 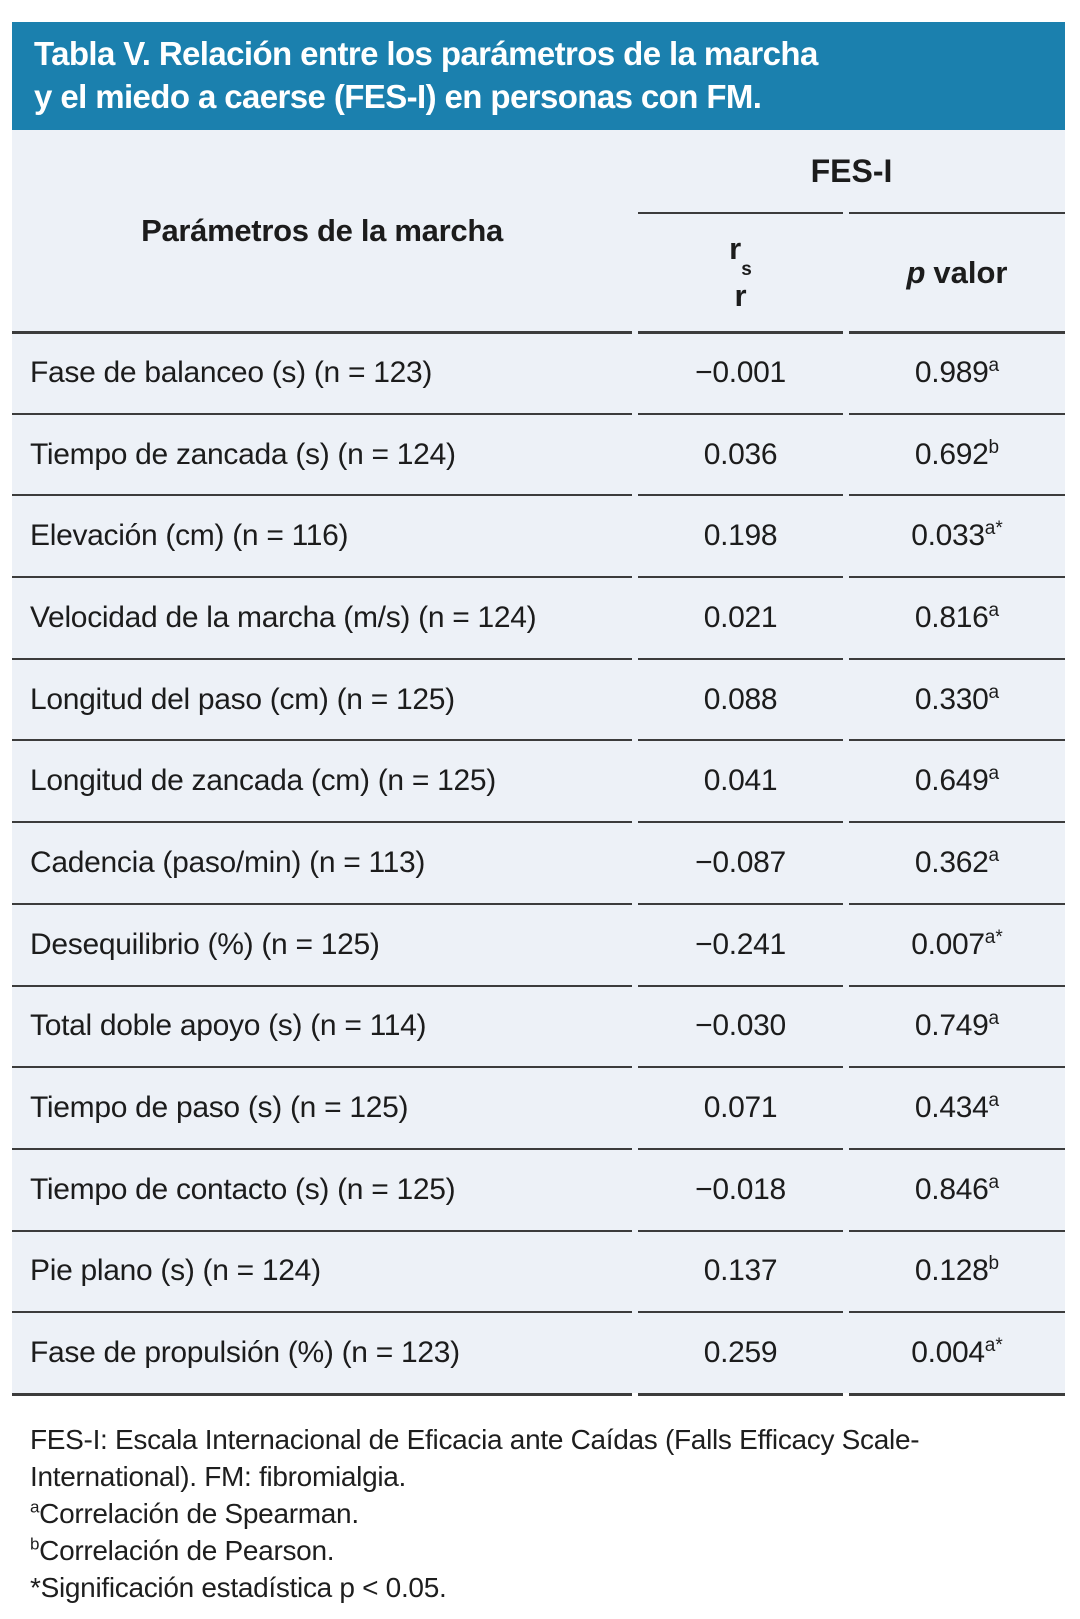 I want to click on r-value-cell: 0.198, so click(x=740, y=535).